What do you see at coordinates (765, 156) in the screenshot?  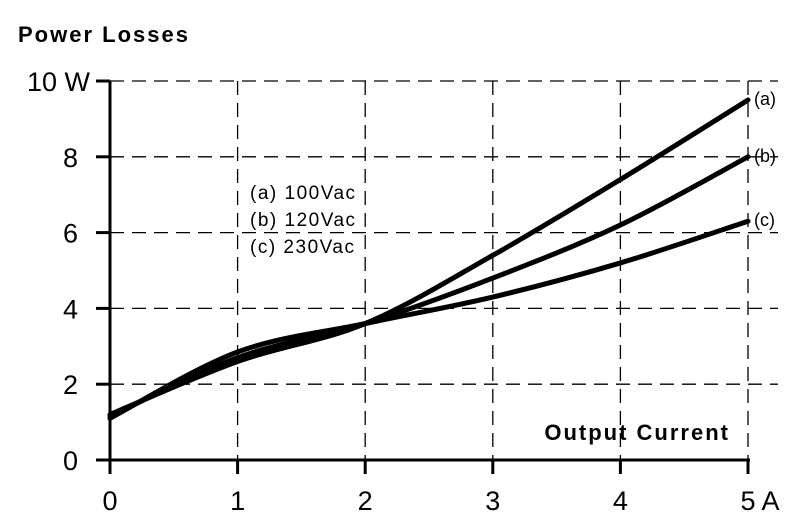 I see `series-end-label: (b)` at bounding box center [765, 156].